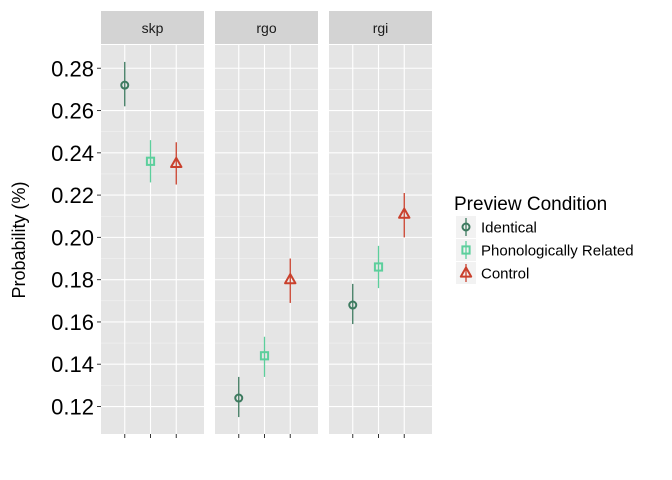 This screenshot has width=672, height=480. I want to click on y-tick-label: 0.22, so click(72, 195).